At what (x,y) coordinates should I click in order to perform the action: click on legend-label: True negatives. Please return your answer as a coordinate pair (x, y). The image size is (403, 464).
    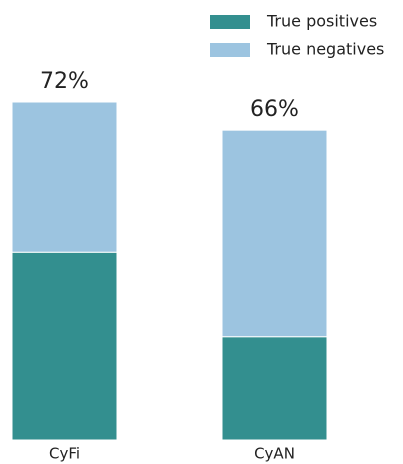
    Looking at the image, I should click on (325, 49).